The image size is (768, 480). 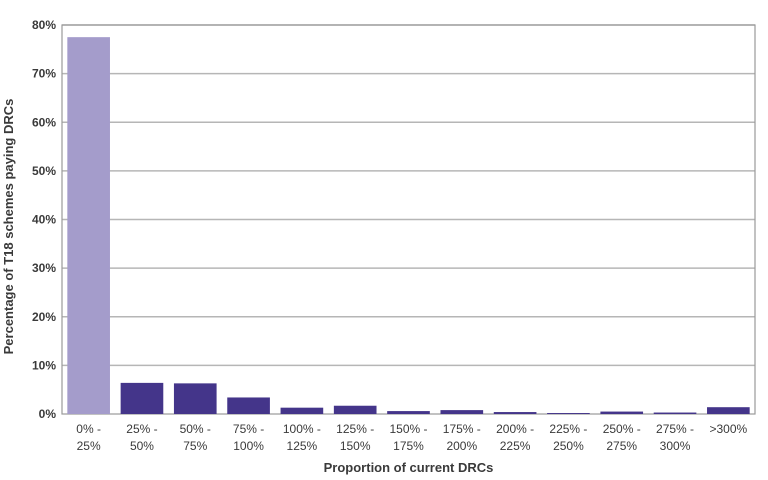 What do you see at coordinates (515, 429) in the screenshot?
I see `x-tick-label: 200% -` at bounding box center [515, 429].